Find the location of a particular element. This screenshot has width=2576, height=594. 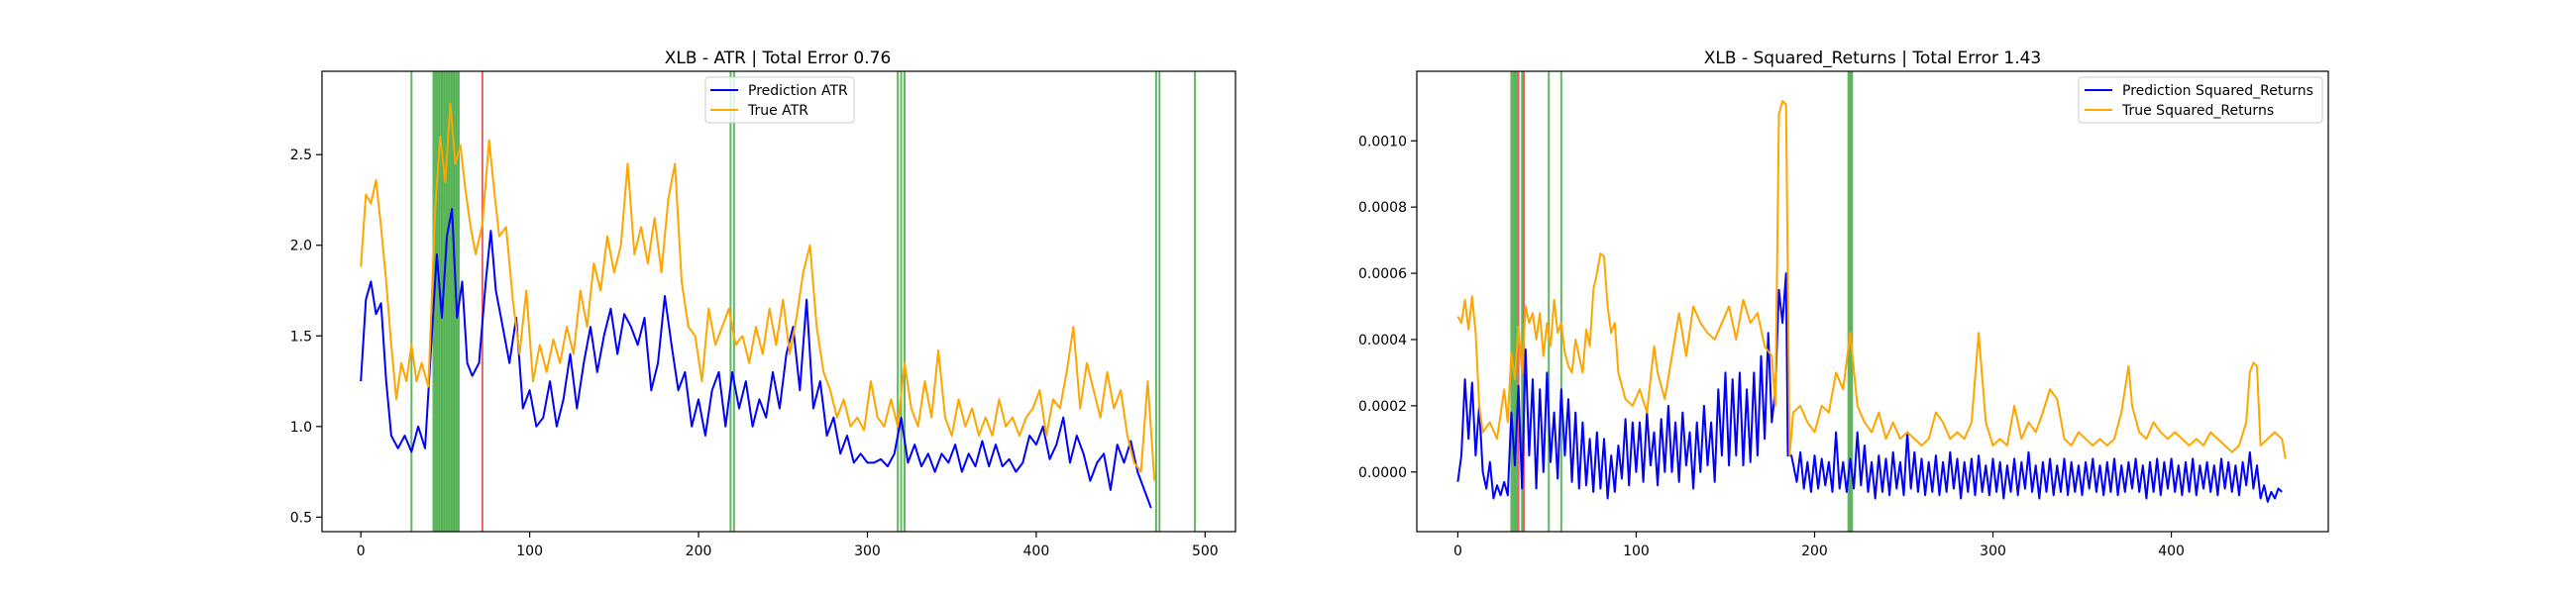

chart-squared-returns-xtick-label: 100 is located at coordinates (1636, 552).